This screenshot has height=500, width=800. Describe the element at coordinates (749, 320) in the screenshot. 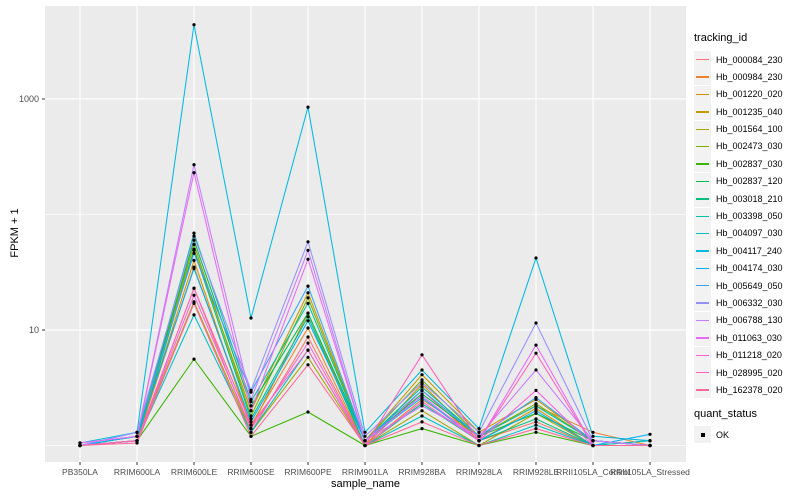

I see `legend-item-label: Hb_006788_130` at that location.